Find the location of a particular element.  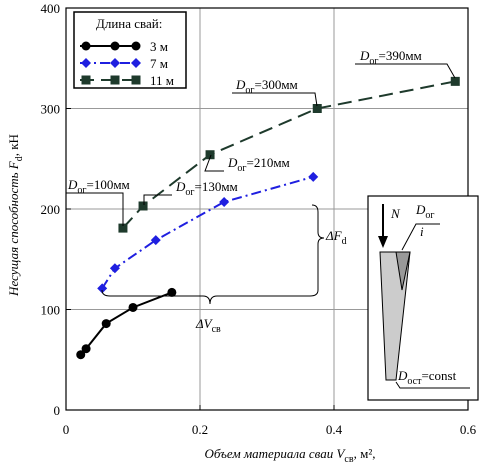

annotation-sub: св is located at coordinates (216, 329).